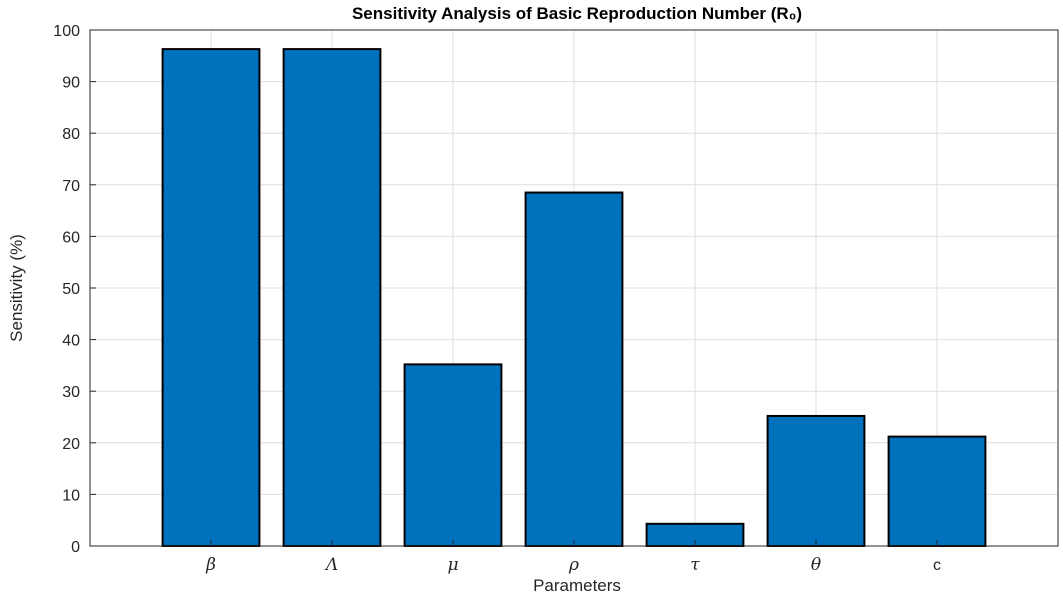 The width and height of the screenshot is (1063, 597). I want to click on y-tick-label: 80, so click(71, 134).